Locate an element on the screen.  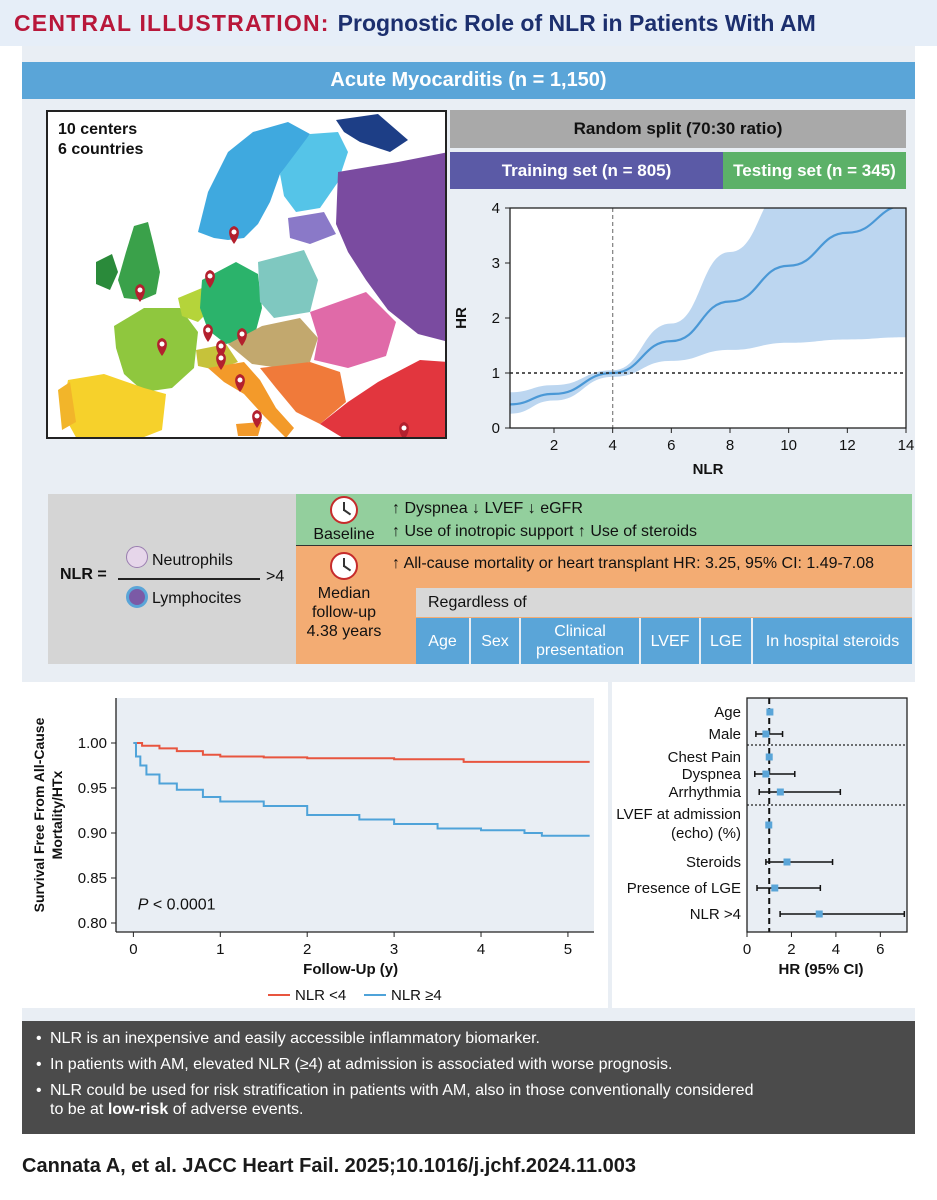
forest-row-label: Steroids is located at coordinates (713, 862).